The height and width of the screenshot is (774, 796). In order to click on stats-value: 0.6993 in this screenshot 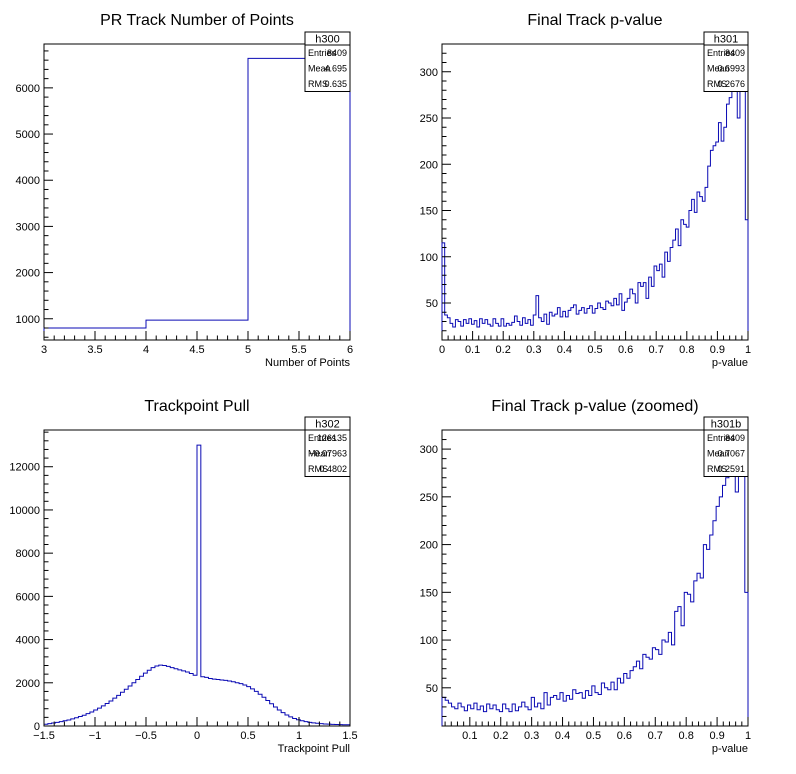, I will do `click(731, 69)`.